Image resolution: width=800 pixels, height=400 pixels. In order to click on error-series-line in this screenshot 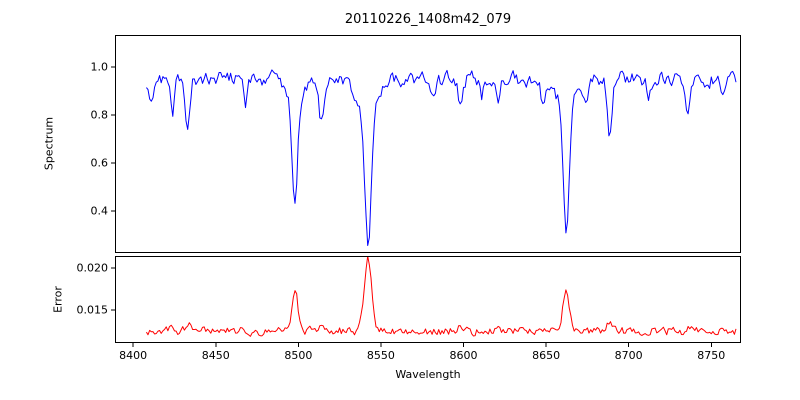, I will do `click(441, 297)`.